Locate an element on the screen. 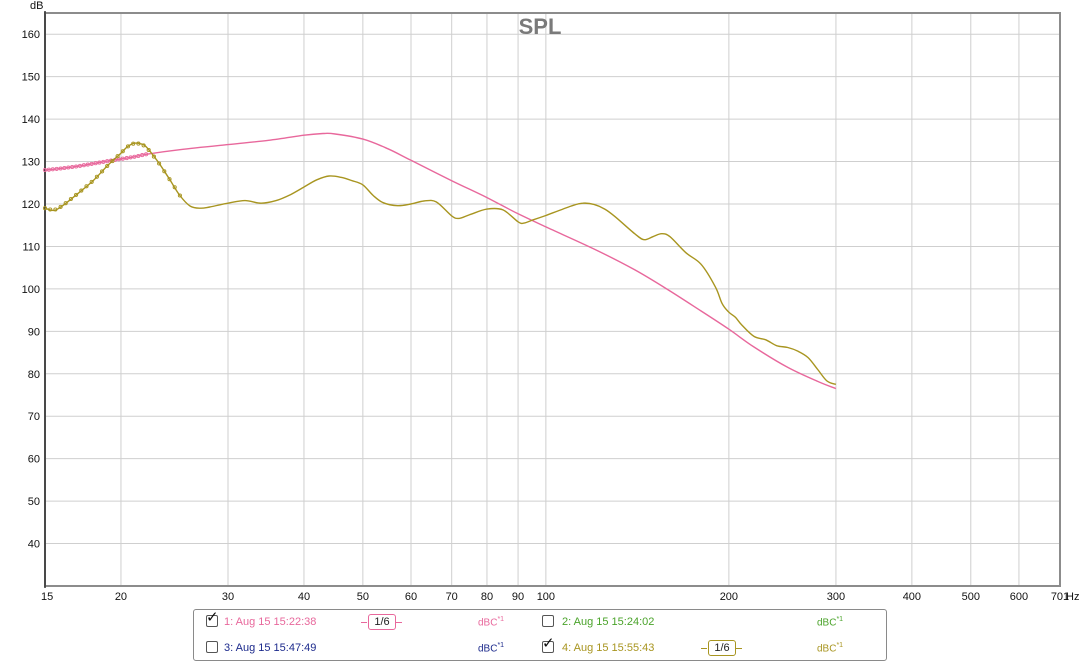 The width and height of the screenshot is (1082, 663). legend-item-label: 4: Aug 15 15:55:43 is located at coordinates (608, 648).